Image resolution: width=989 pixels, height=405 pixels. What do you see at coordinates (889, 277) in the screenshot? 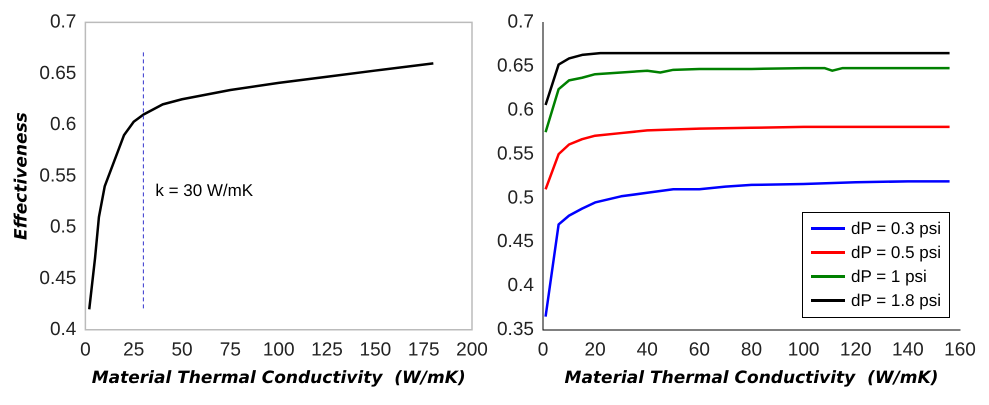
I see `legend-label: dP = 1 psi` at bounding box center [889, 277].